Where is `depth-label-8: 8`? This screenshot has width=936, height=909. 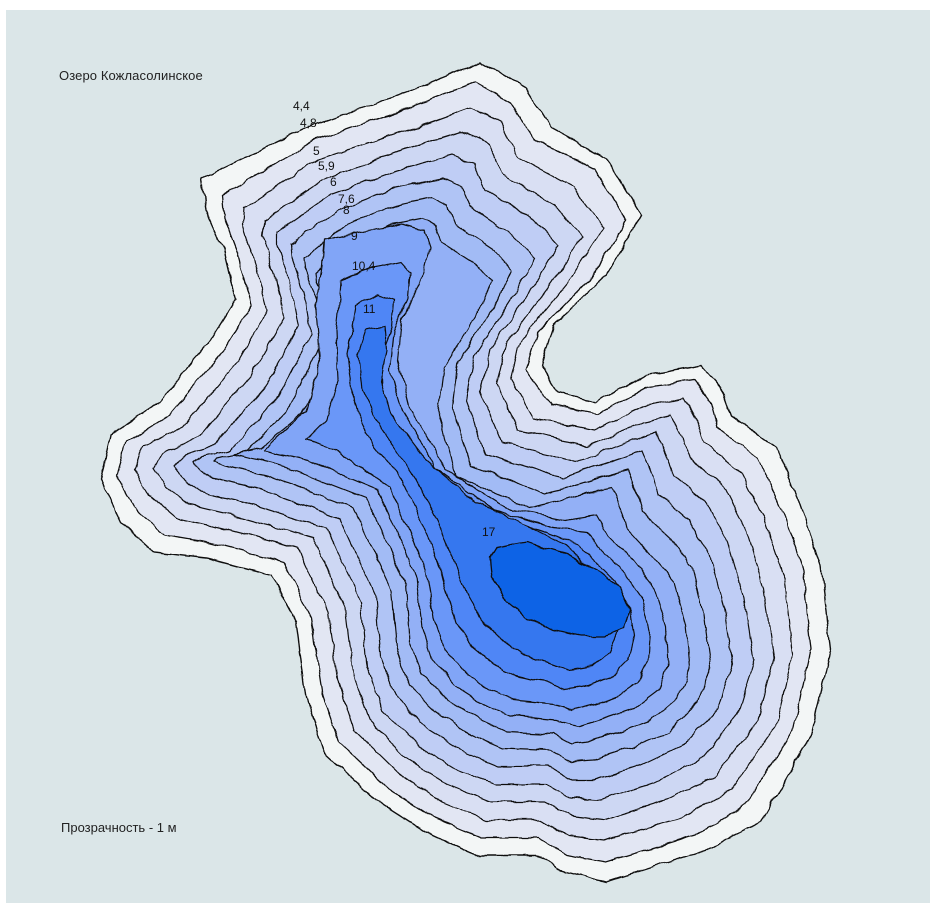
depth-label-8: 8 is located at coordinates (346, 210).